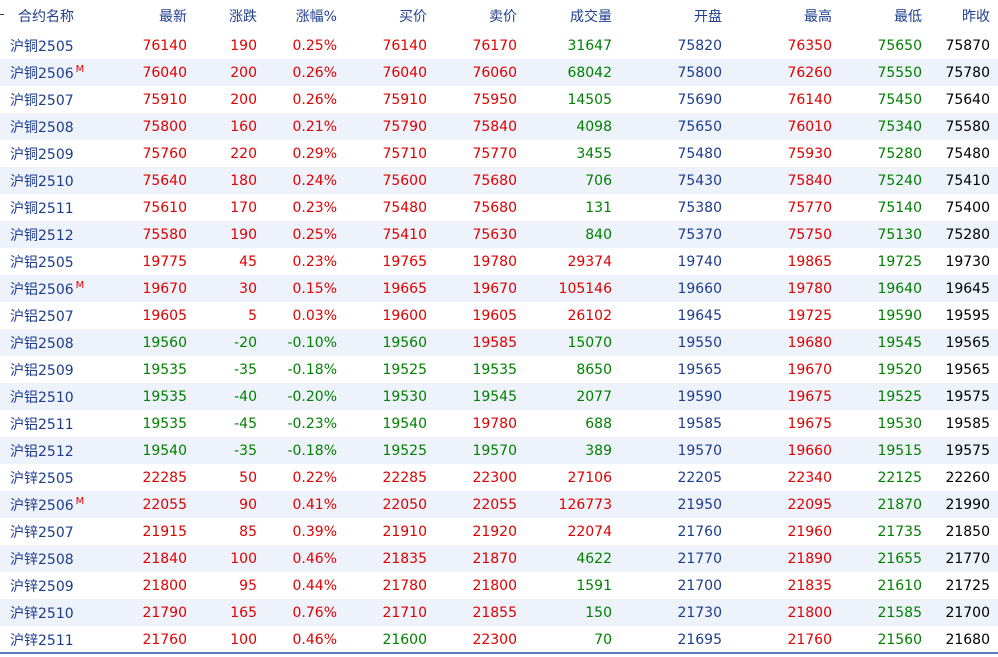  Describe the element at coordinates (404, 261) in the screenshot. I see `cell-bid: 19765` at that location.